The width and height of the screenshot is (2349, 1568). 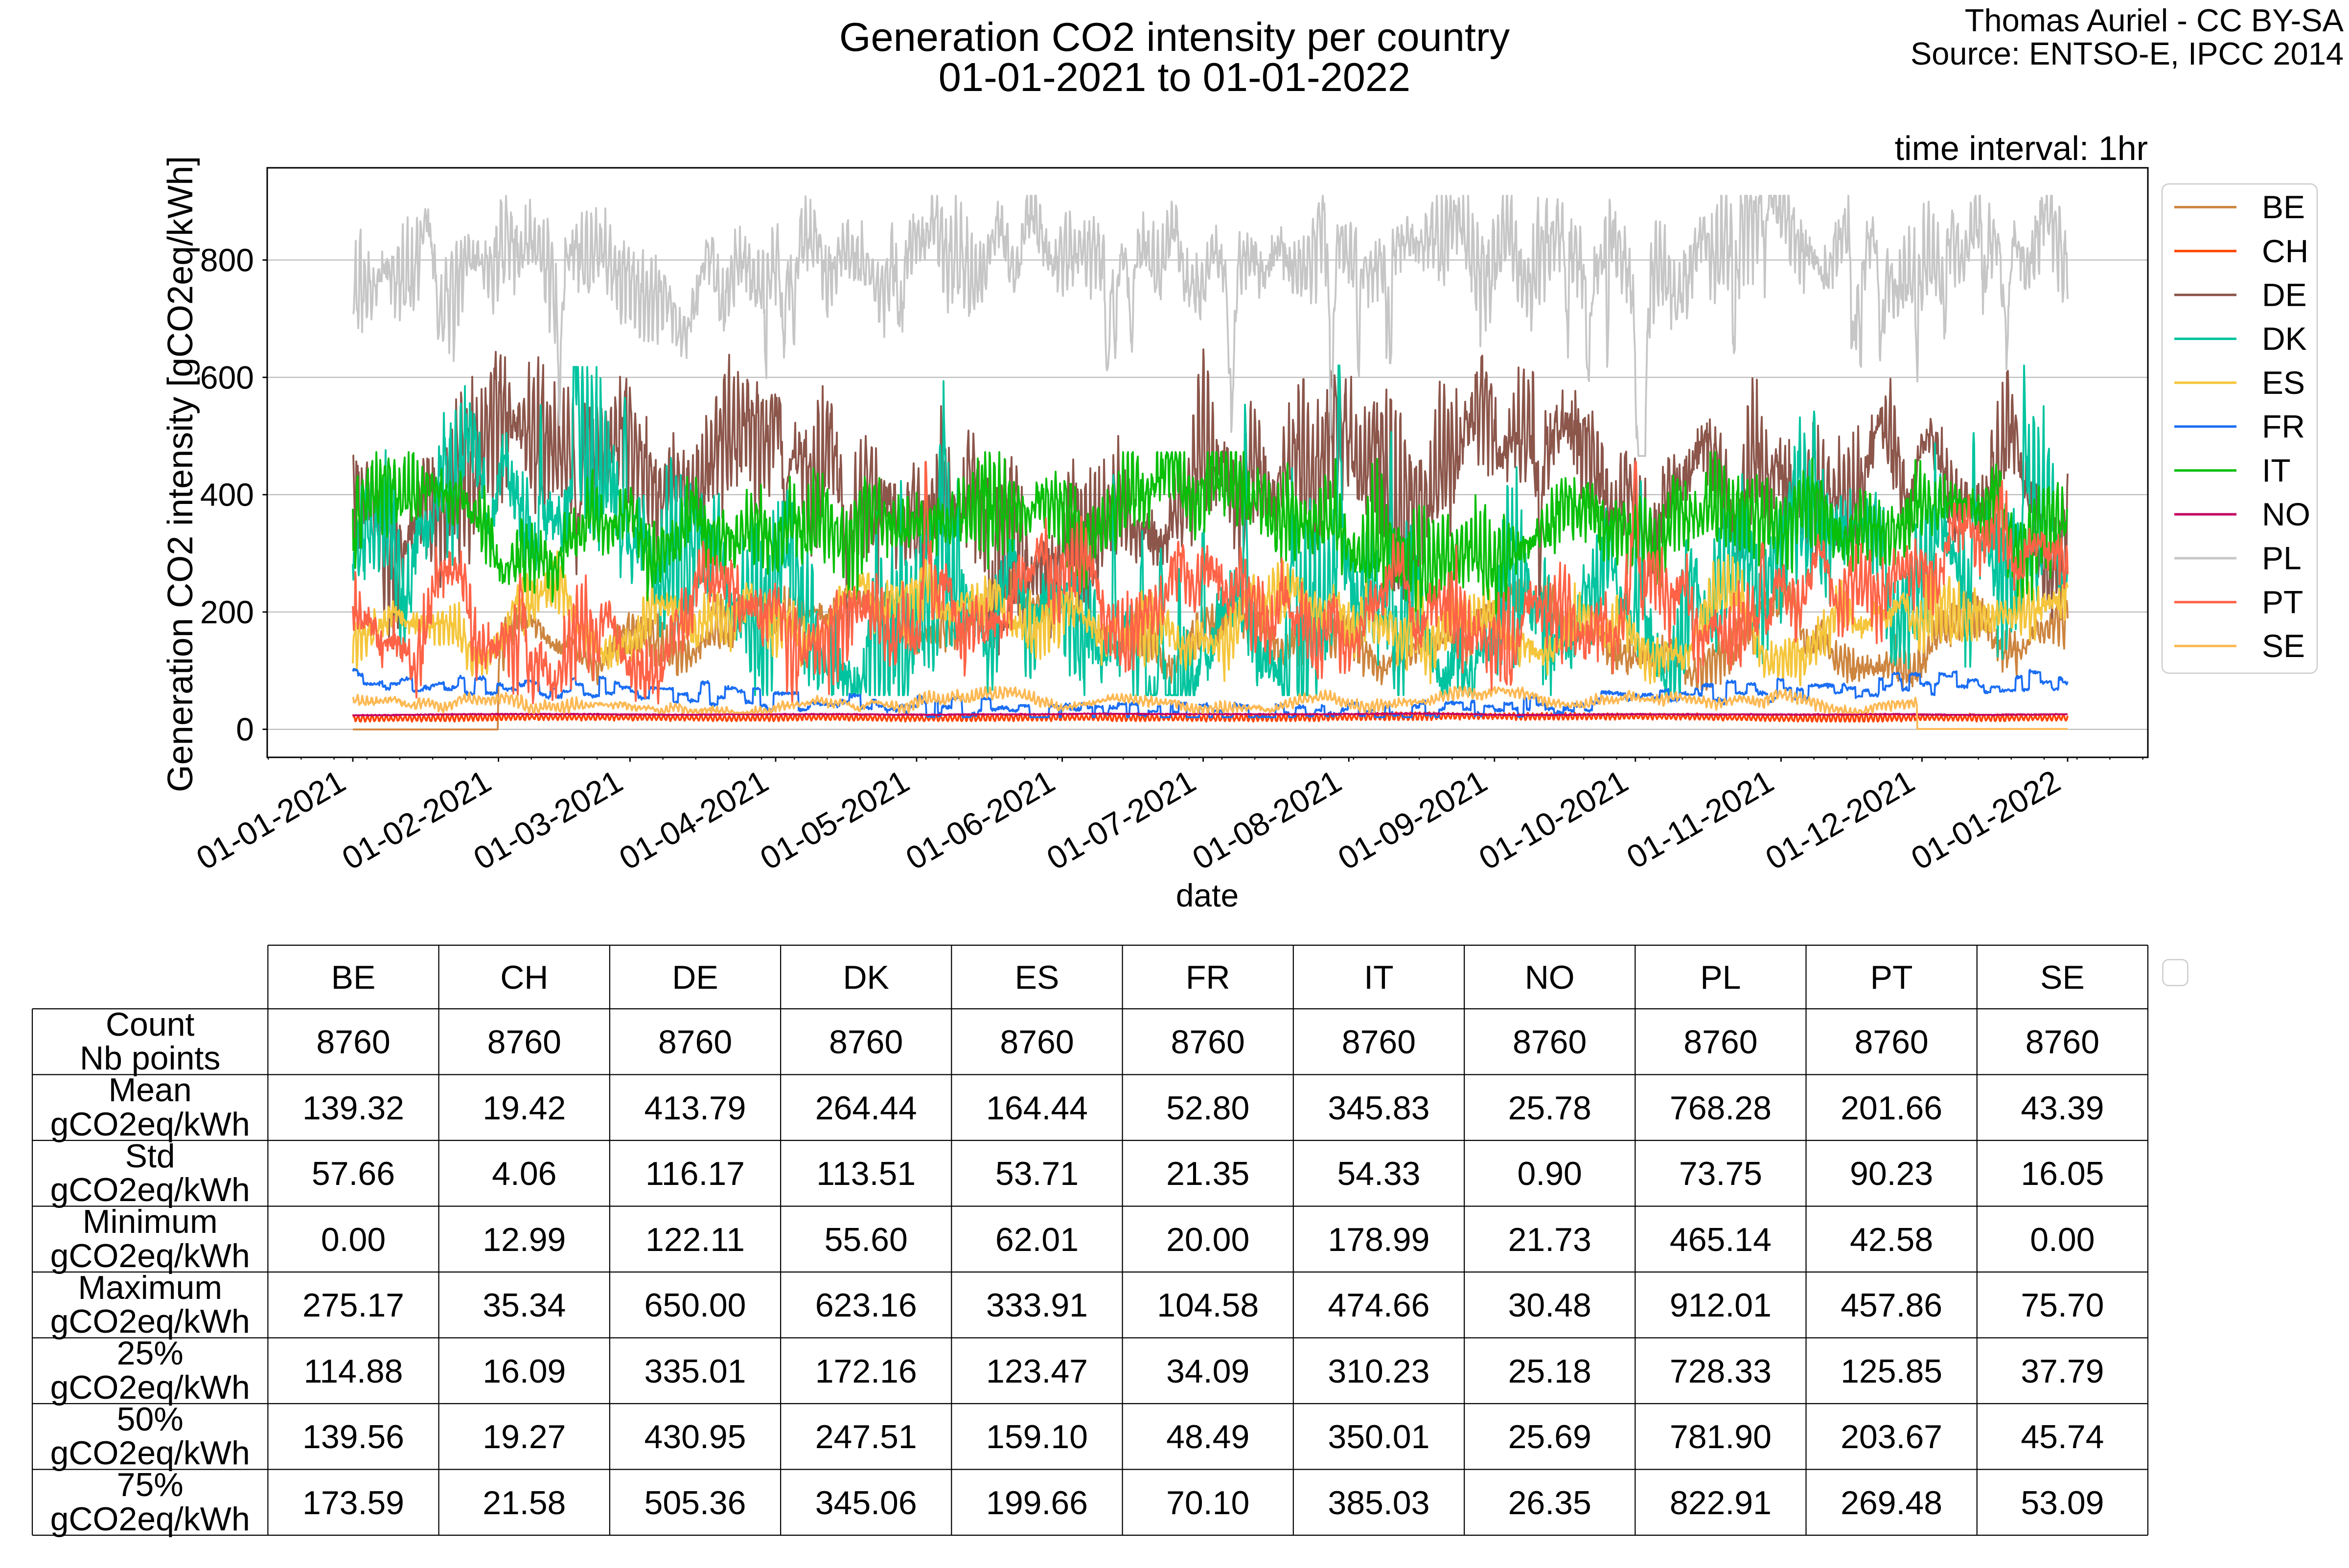 What do you see at coordinates (2127, 54) in the screenshot?
I see `svg-text: Source: ENTSO-E, IPCC 2014` at bounding box center [2127, 54].